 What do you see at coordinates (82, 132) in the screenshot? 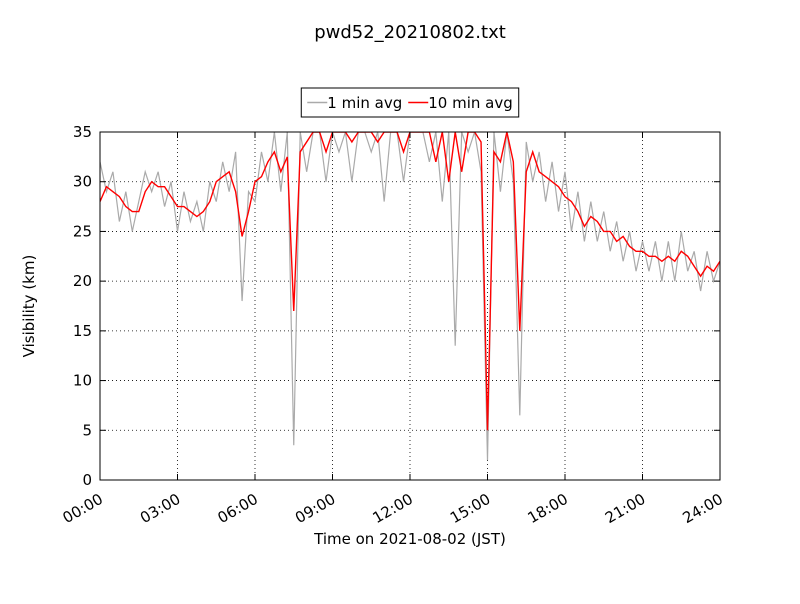
I see `y-tick-label: 35` at bounding box center [82, 132].